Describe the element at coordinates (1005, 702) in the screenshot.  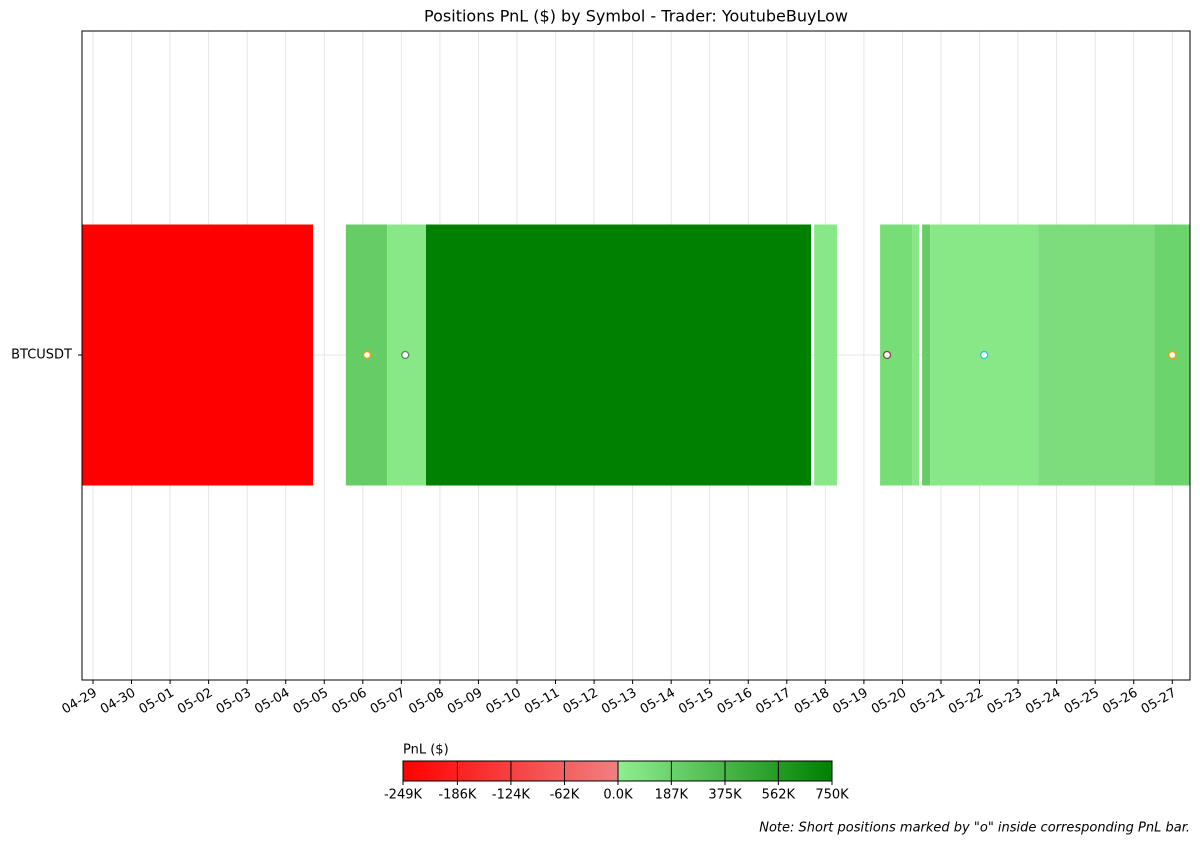
I see `x-tick-label: 05-23` at that location.